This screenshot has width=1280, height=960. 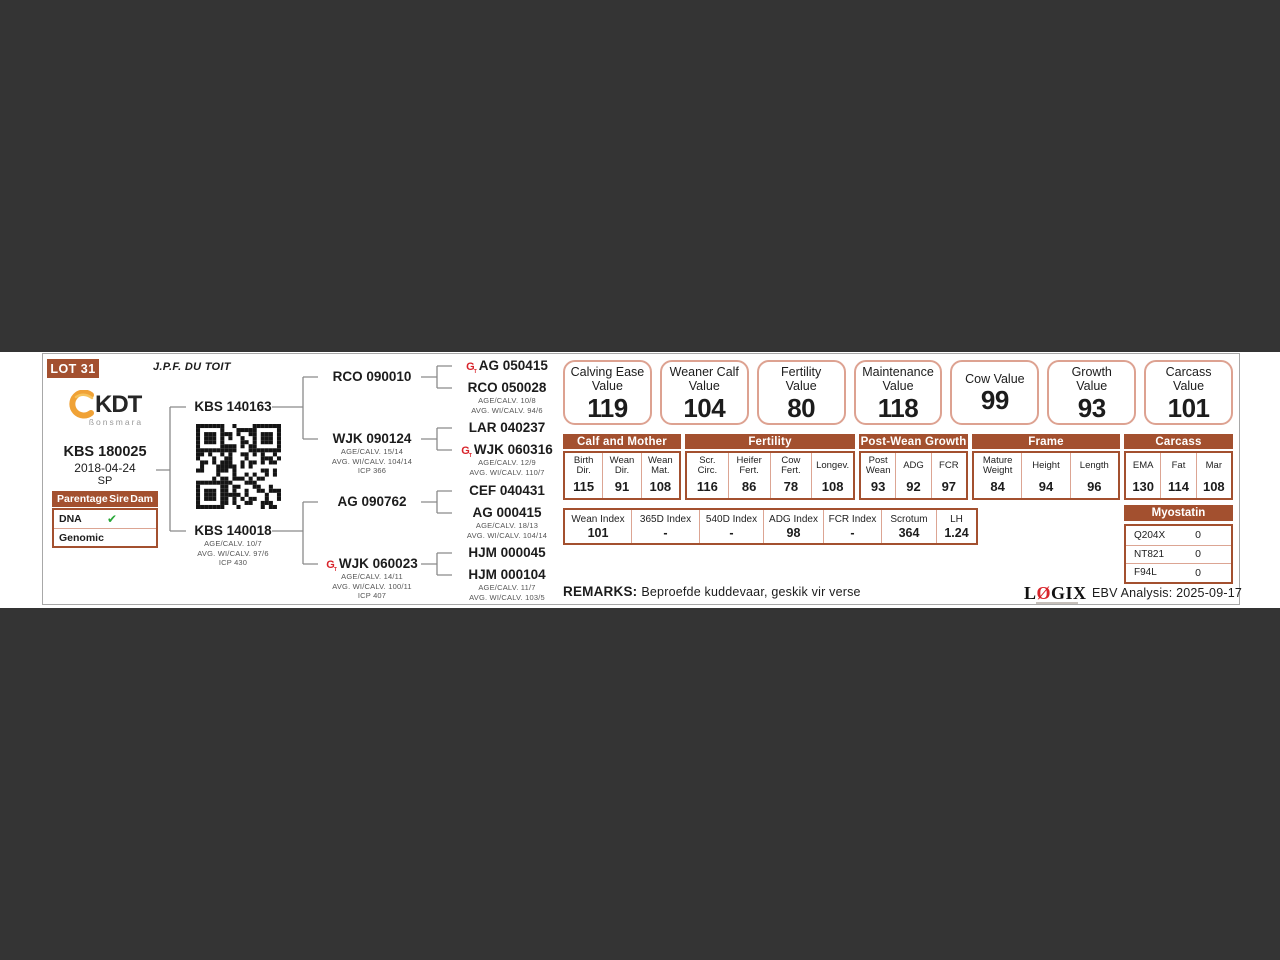 What do you see at coordinates (233, 406) in the screenshot?
I see `pedigree-sire: KBS 140163` at bounding box center [233, 406].